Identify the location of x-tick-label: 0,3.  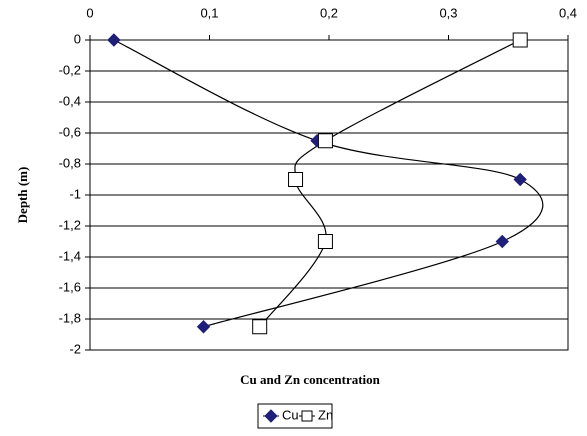
(448, 12).